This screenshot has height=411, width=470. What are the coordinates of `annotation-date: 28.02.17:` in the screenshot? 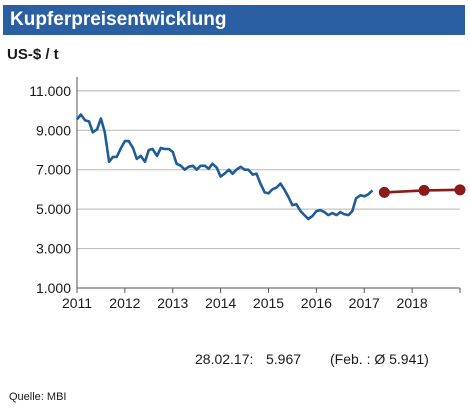 It's located at (224, 359).